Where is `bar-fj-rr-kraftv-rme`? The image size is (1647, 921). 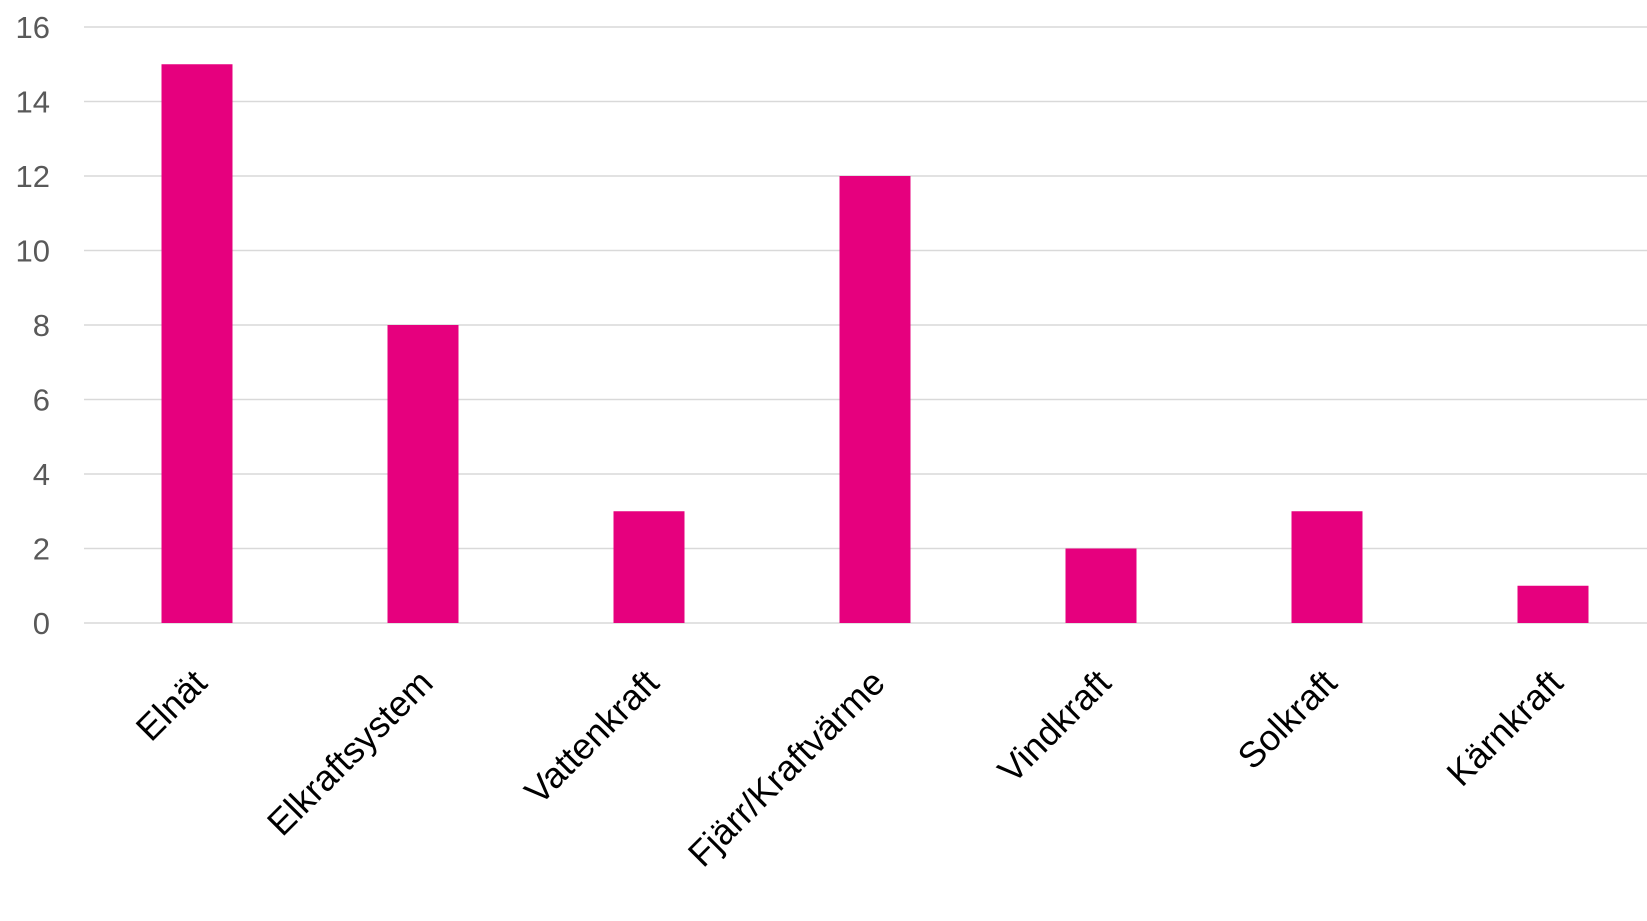
bar-fj-rr-kraftv-rme is located at coordinates (875, 399).